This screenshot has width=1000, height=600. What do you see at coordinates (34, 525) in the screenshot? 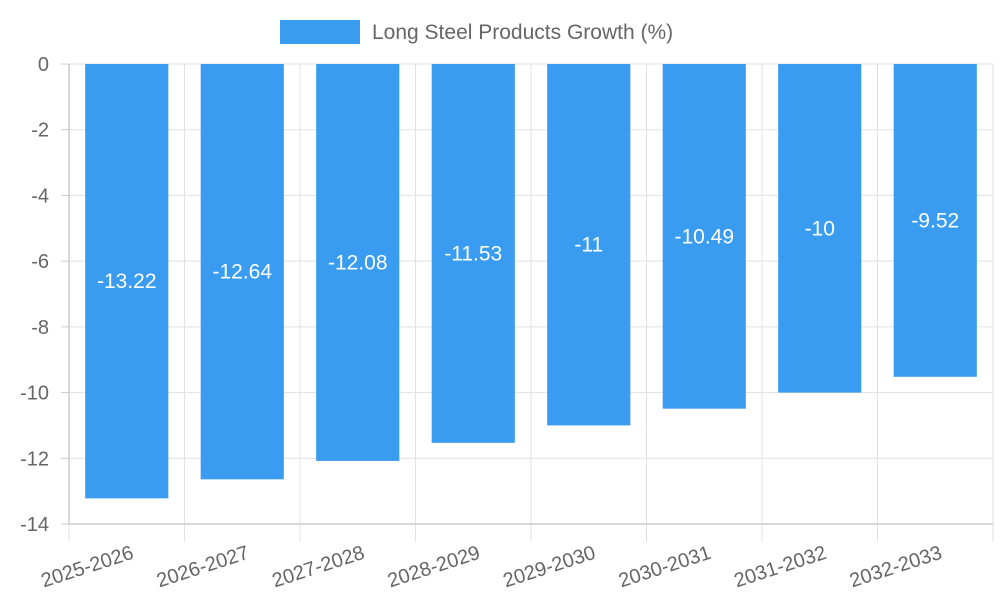
I see `y-tick-label: -14` at bounding box center [34, 525].